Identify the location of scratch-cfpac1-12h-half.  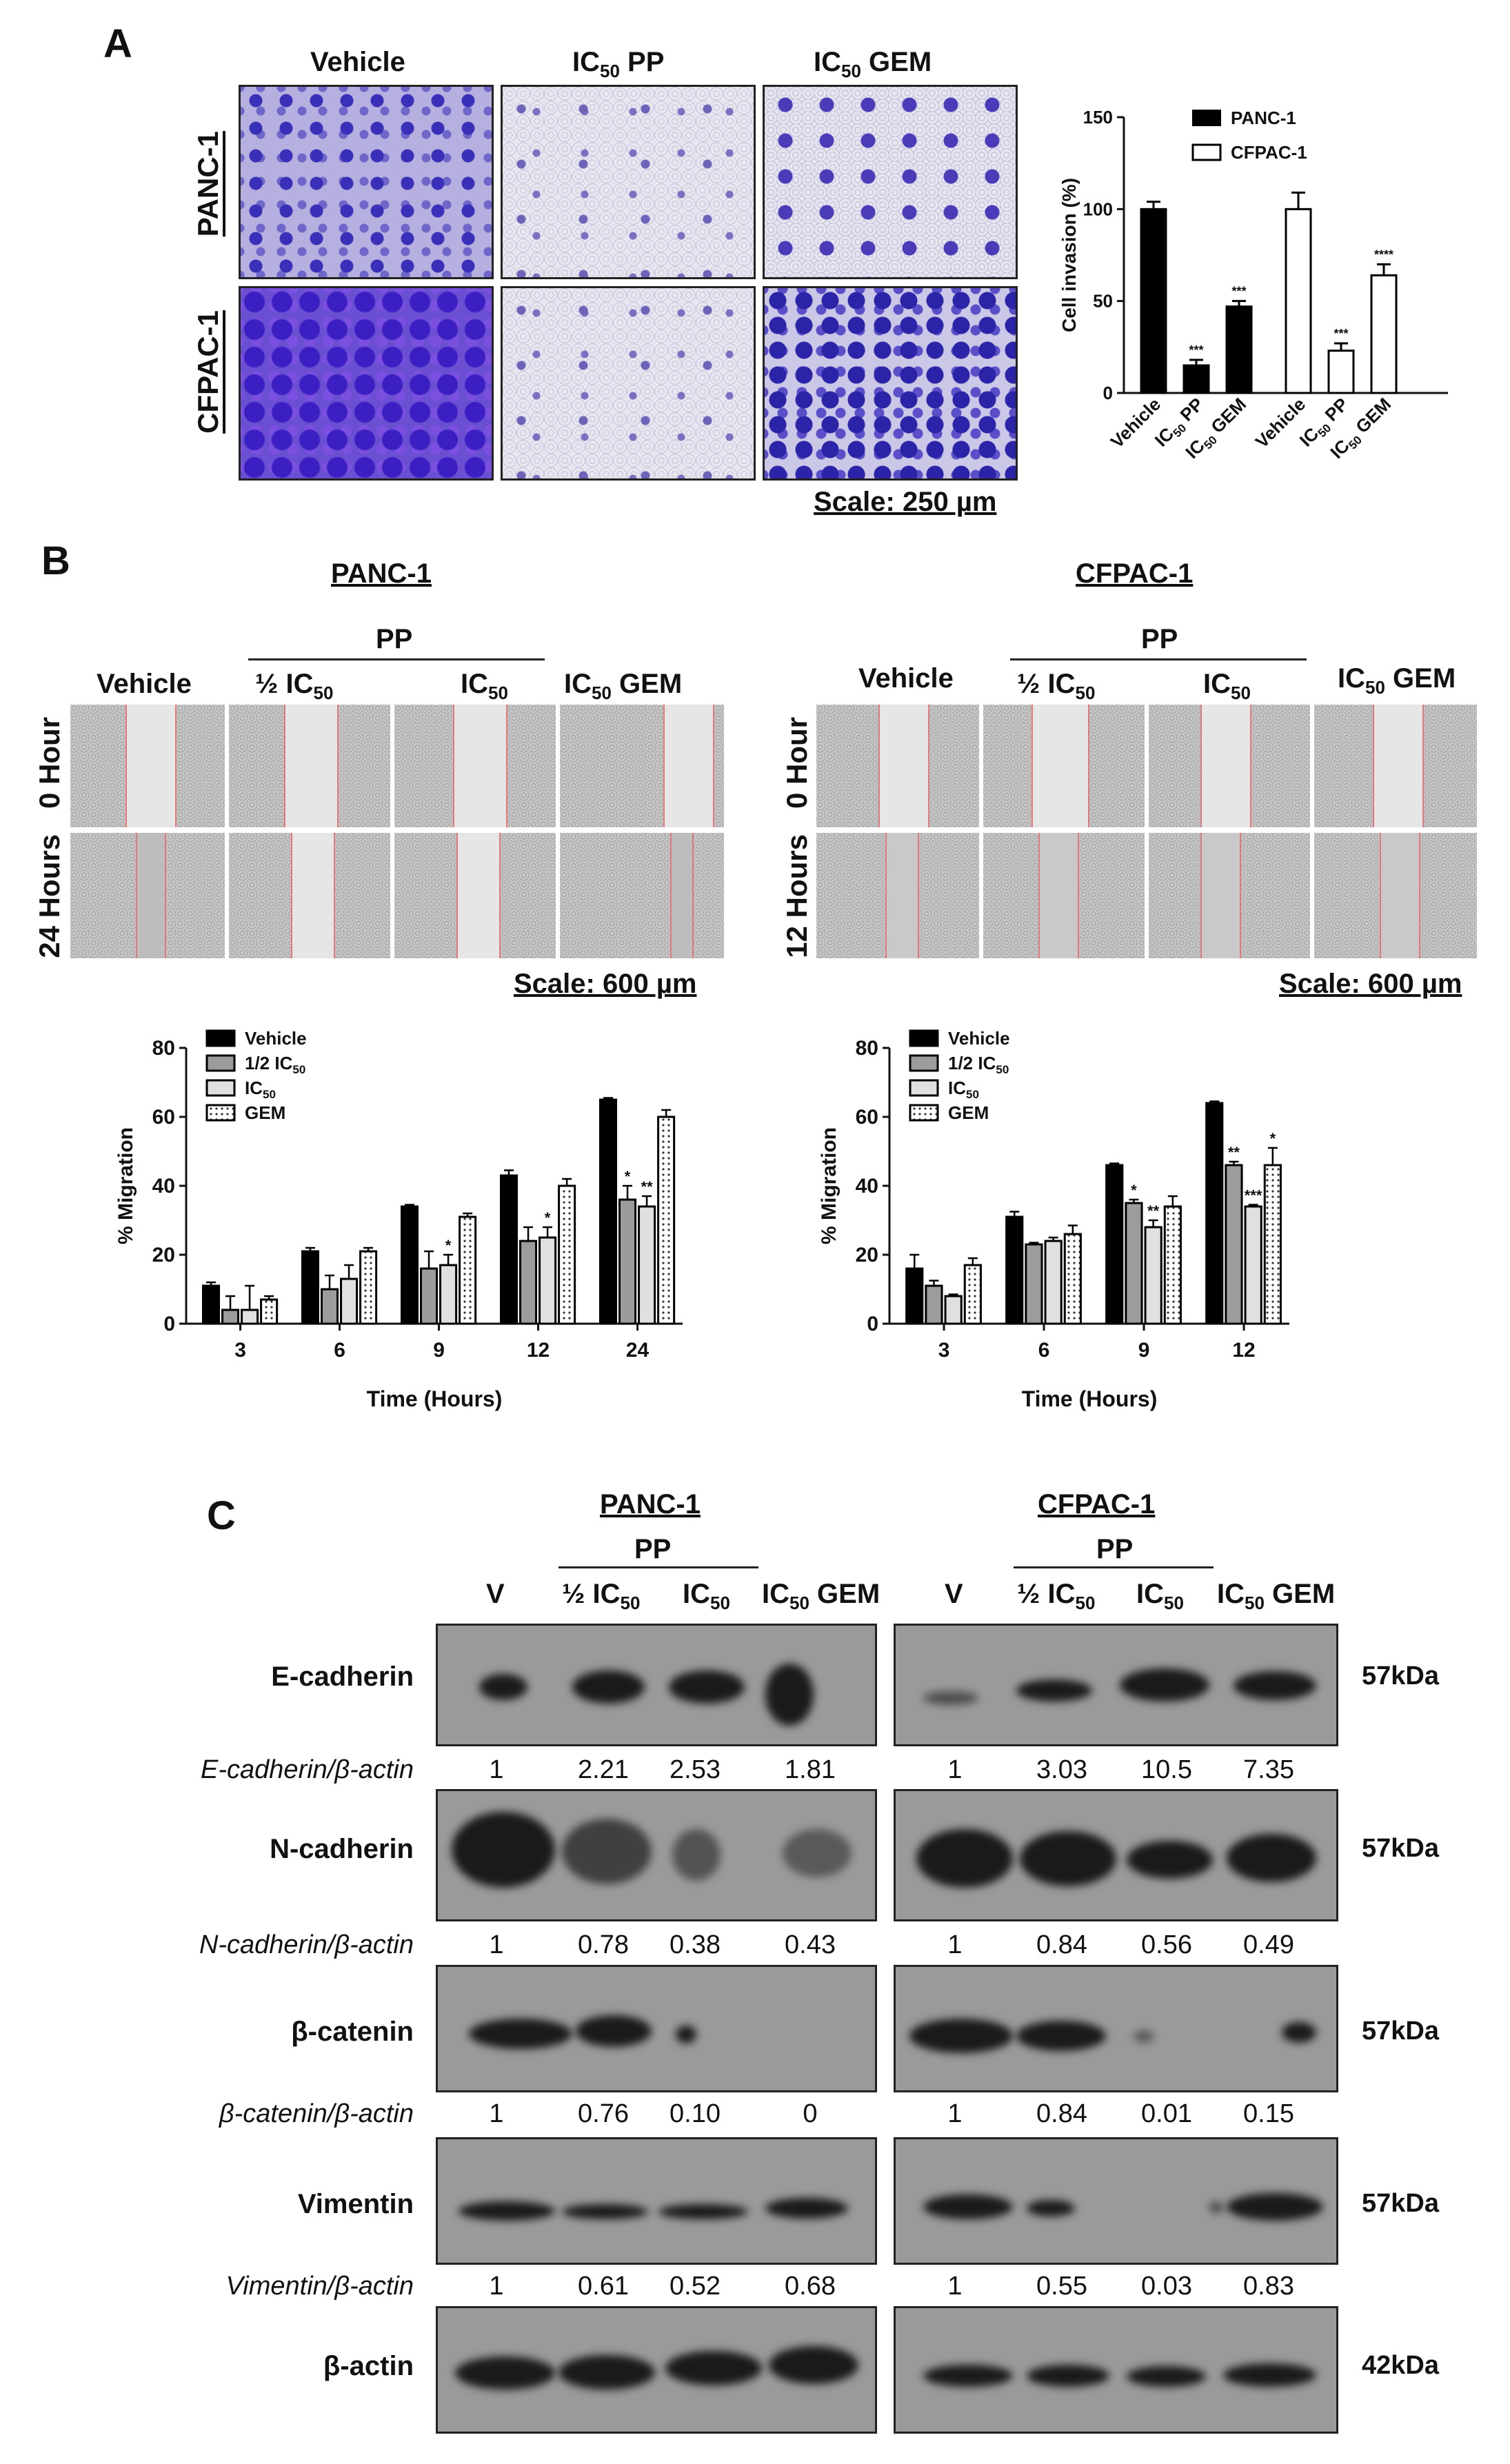
(1064, 896).